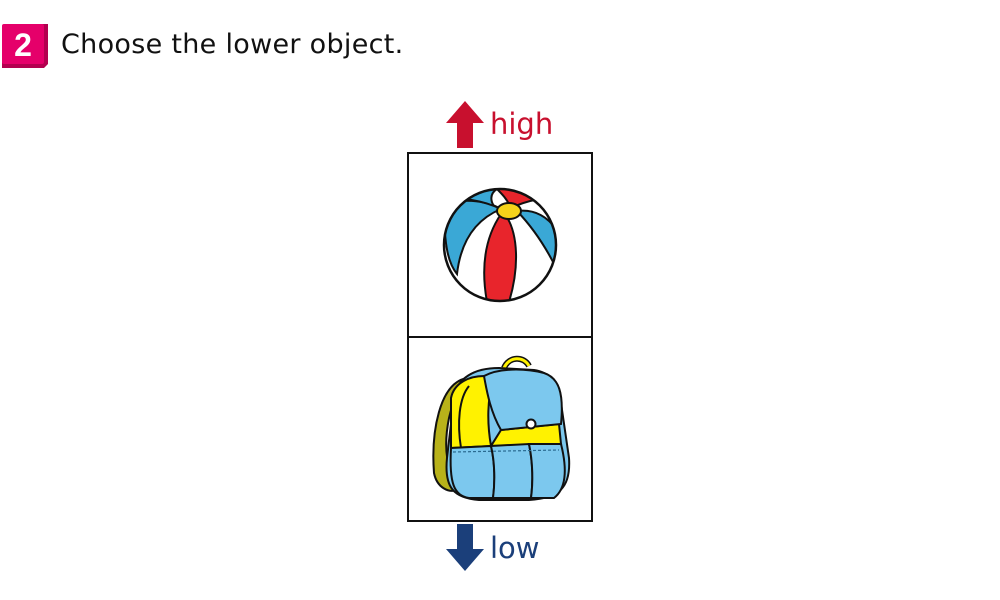 This screenshot has height=600, width=1000. I want to click on down-arrow-icon, so click(465, 547).